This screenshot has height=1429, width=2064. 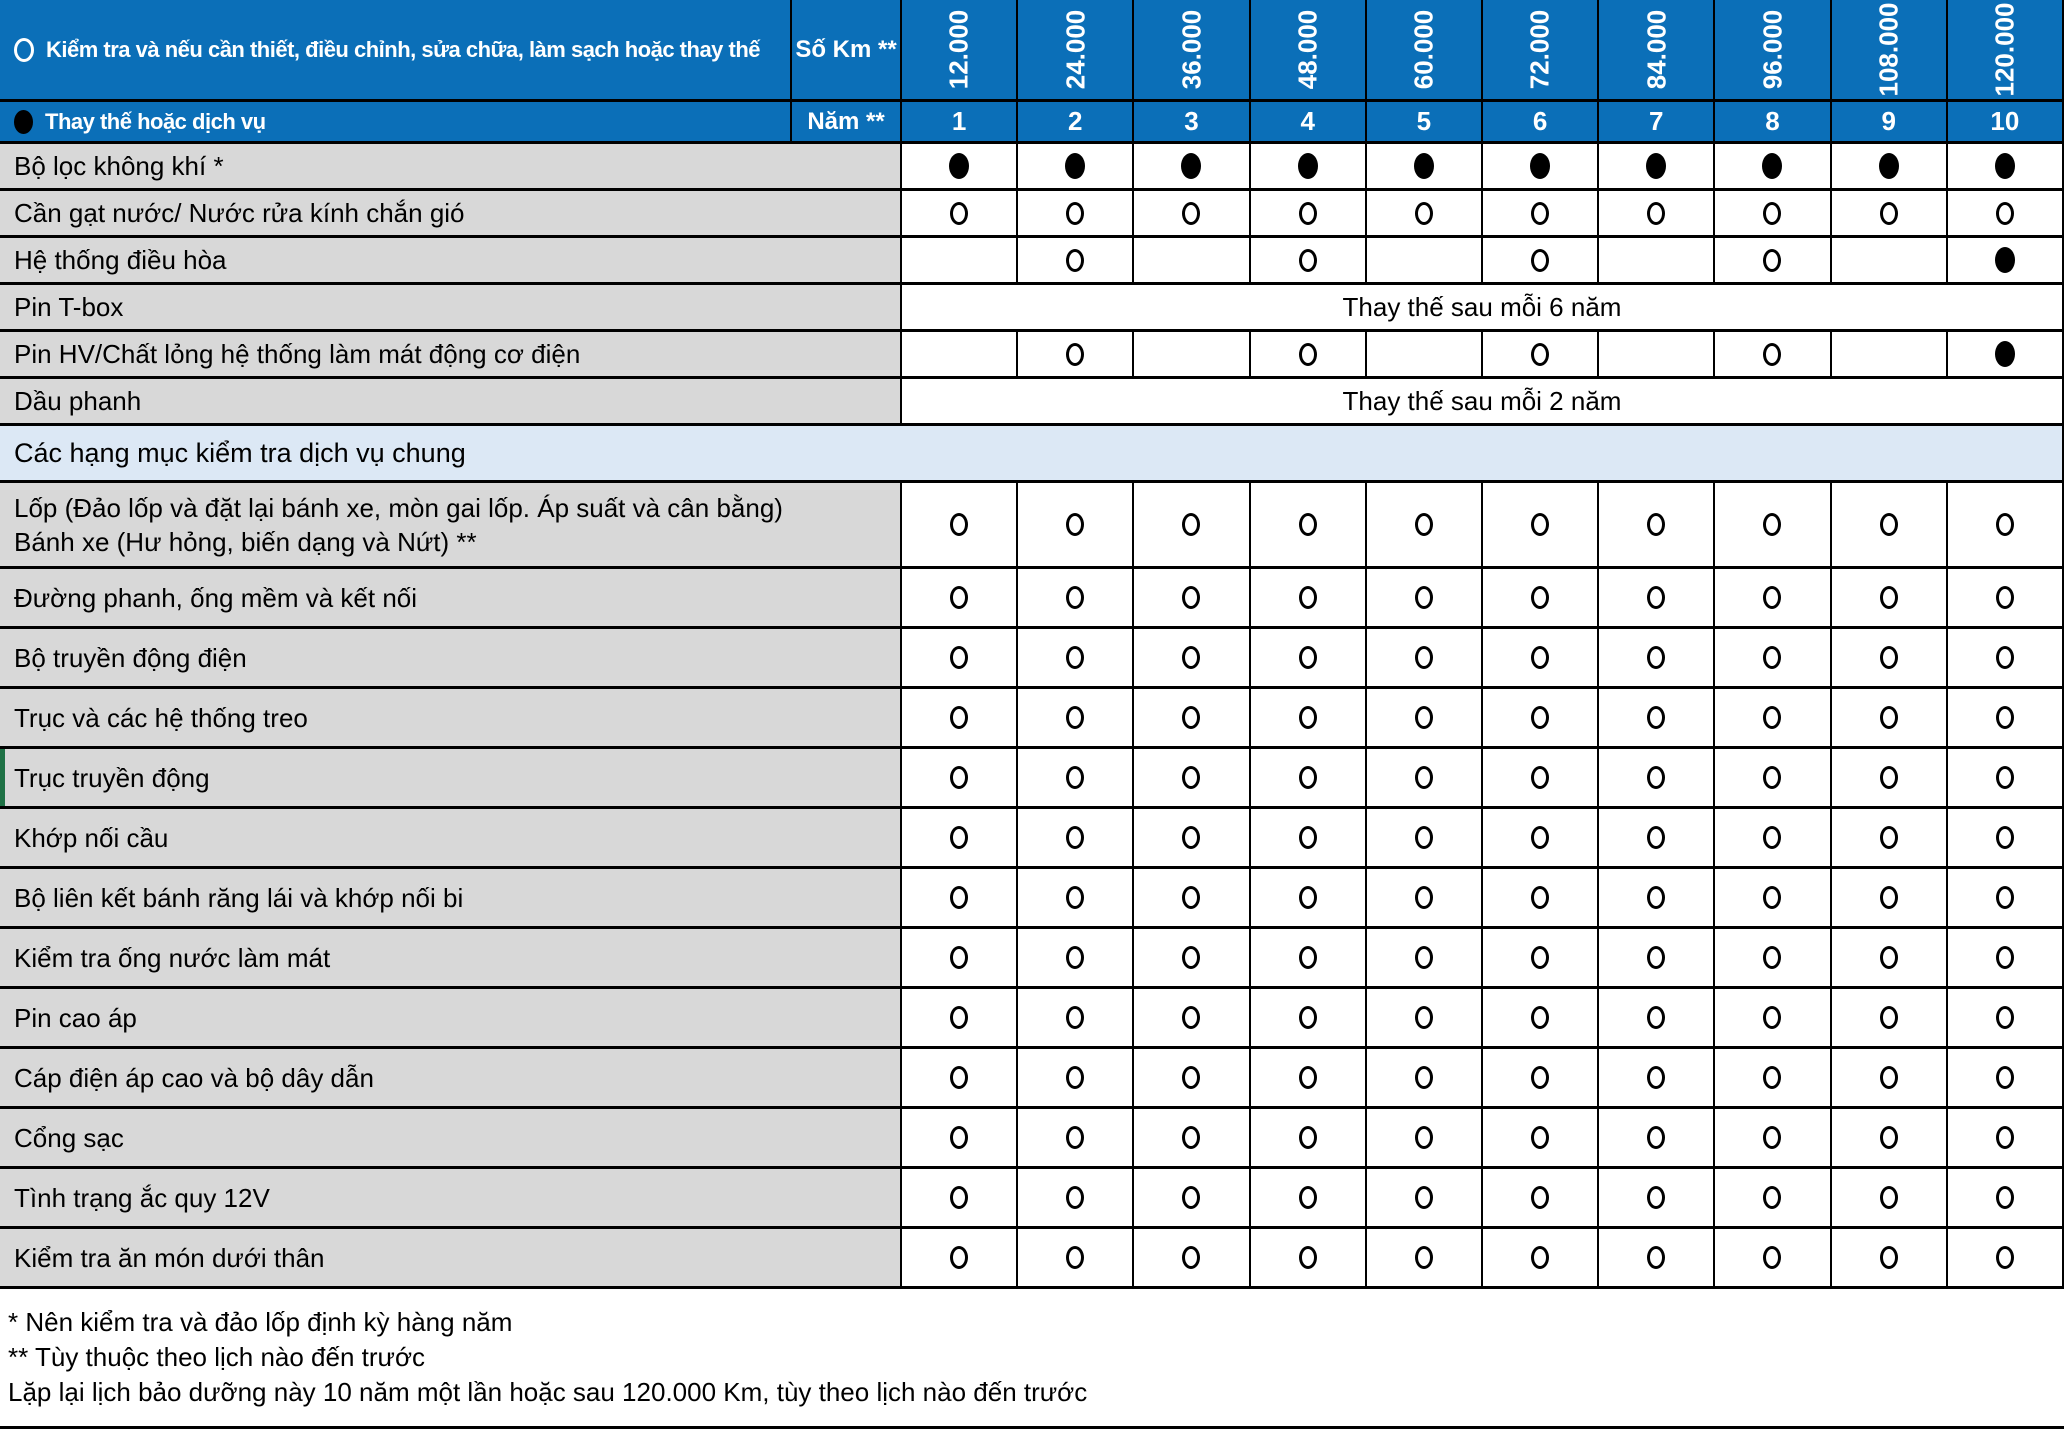 What do you see at coordinates (450, 260) in the screenshot?
I see `row-label-cell: Hệ thống điều hòa` at bounding box center [450, 260].